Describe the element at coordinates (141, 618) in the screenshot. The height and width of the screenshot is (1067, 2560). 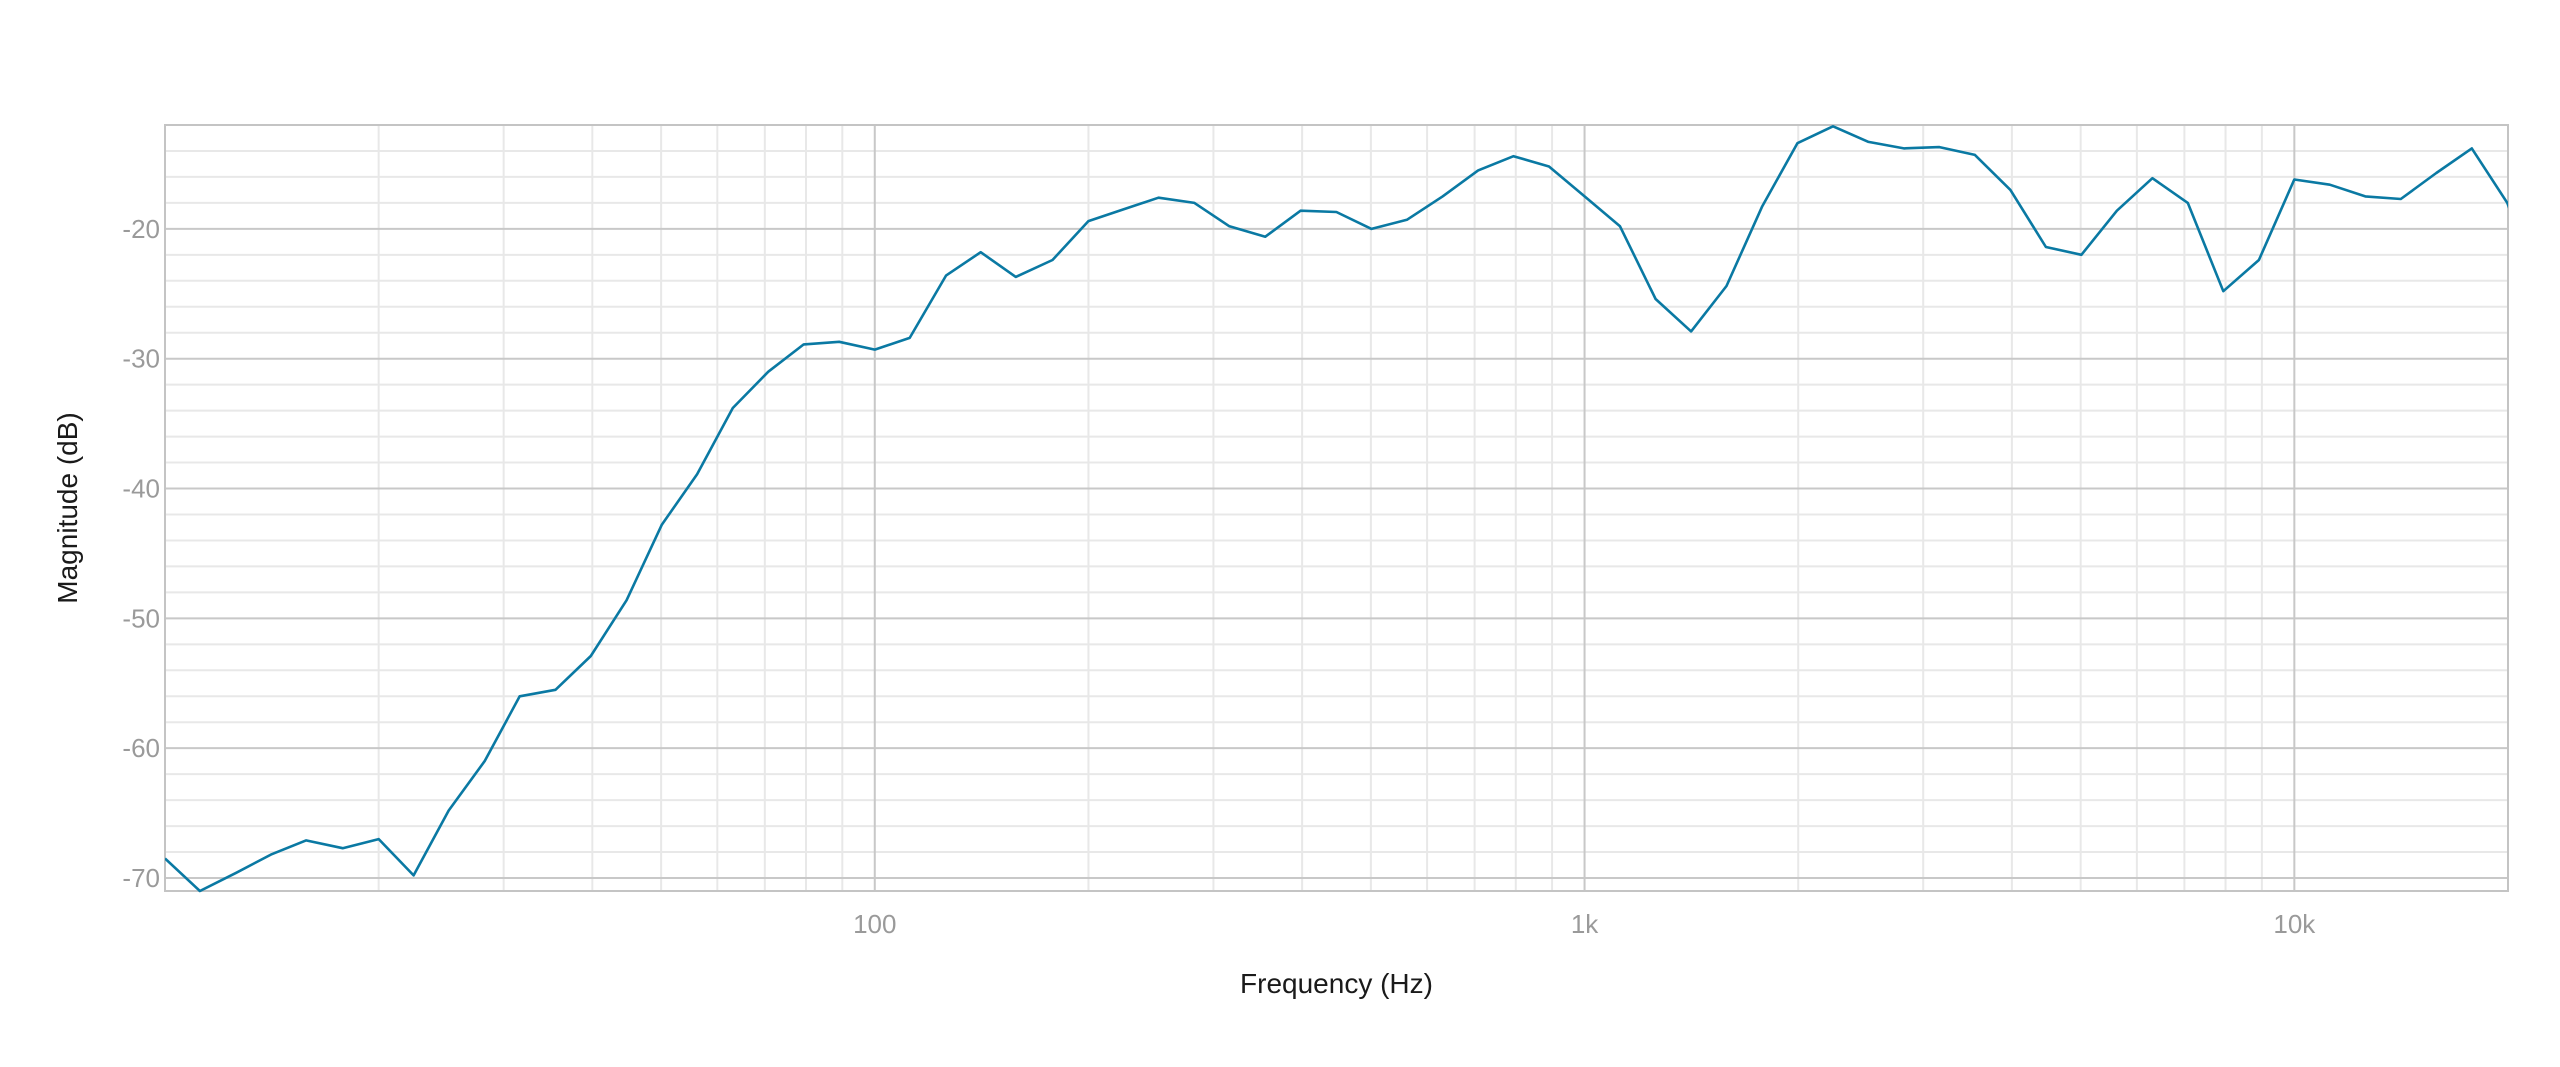
I see `y-tick-label: -50` at that location.